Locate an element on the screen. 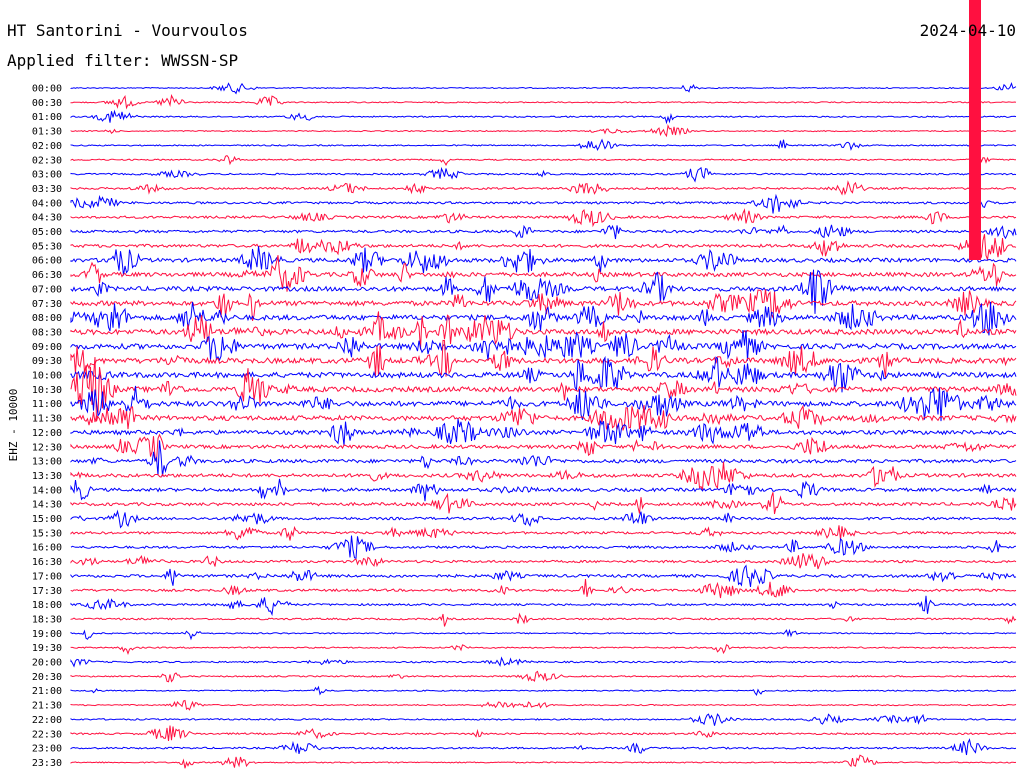 This screenshot has width=1024, height=780. trace-2000 is located at coordinates (543, 662).